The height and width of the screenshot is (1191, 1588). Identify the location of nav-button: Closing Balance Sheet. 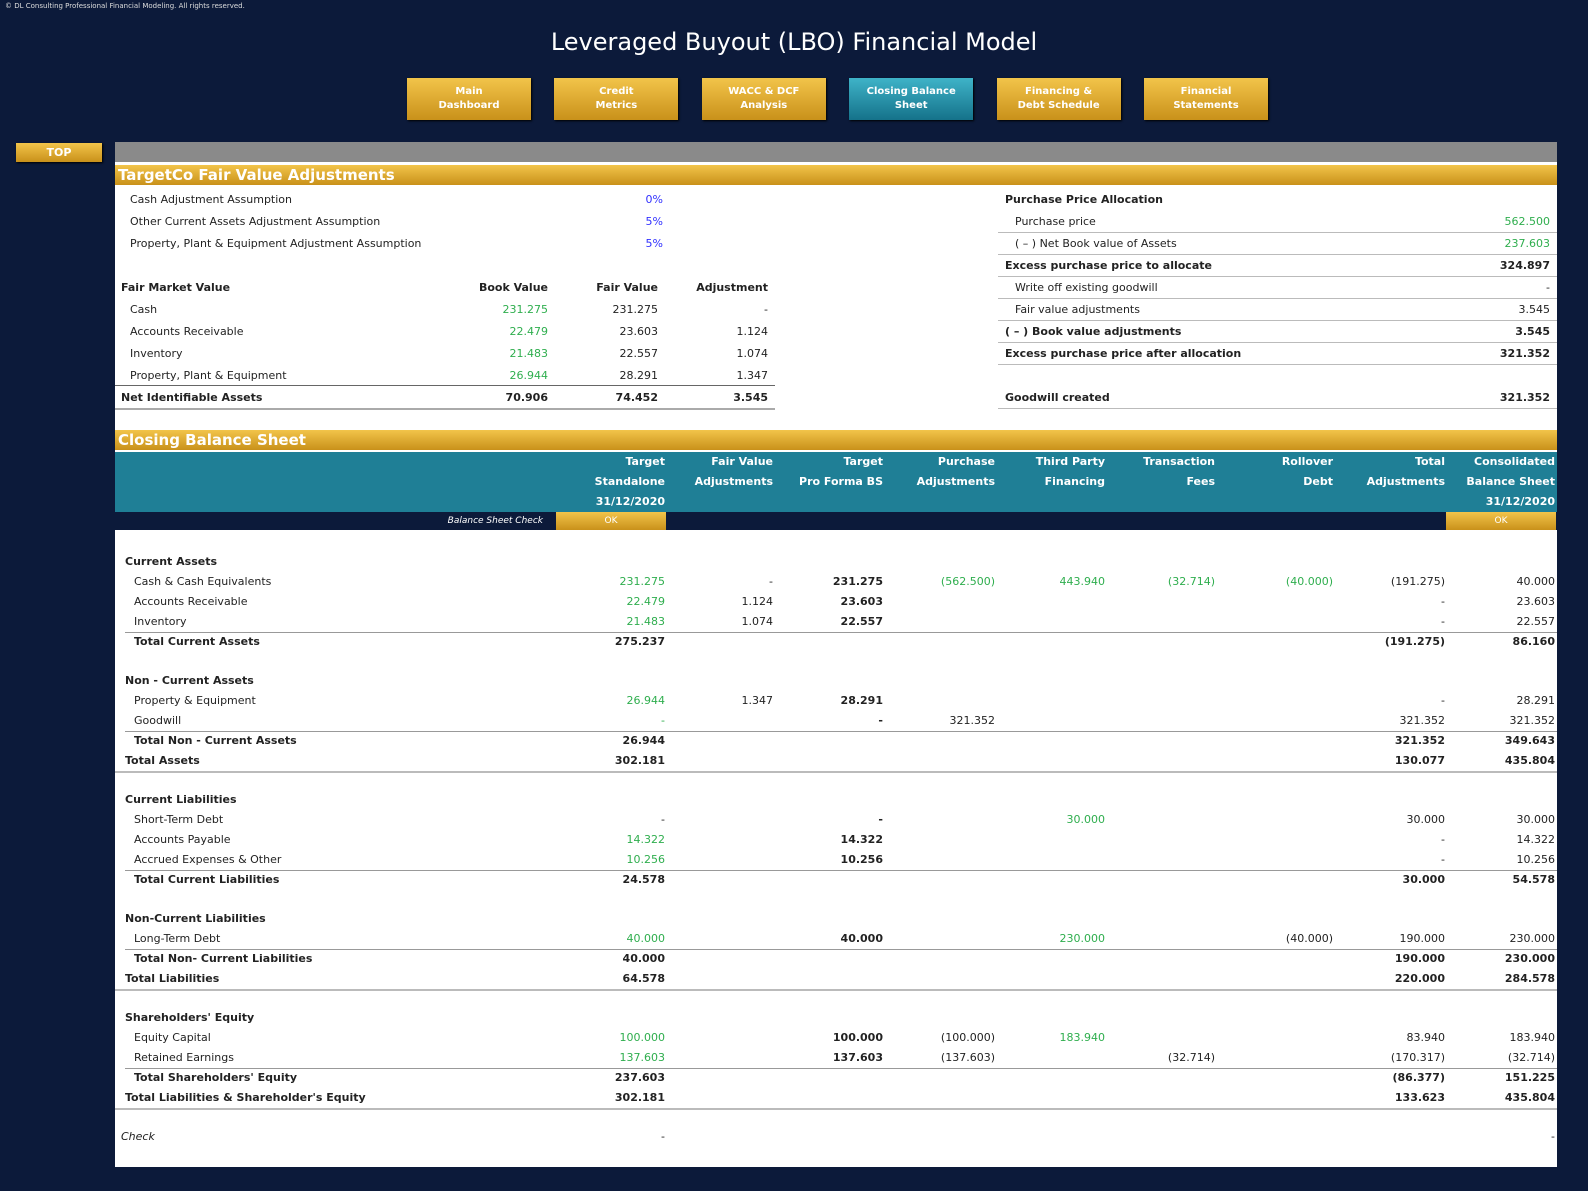
(911, 99).